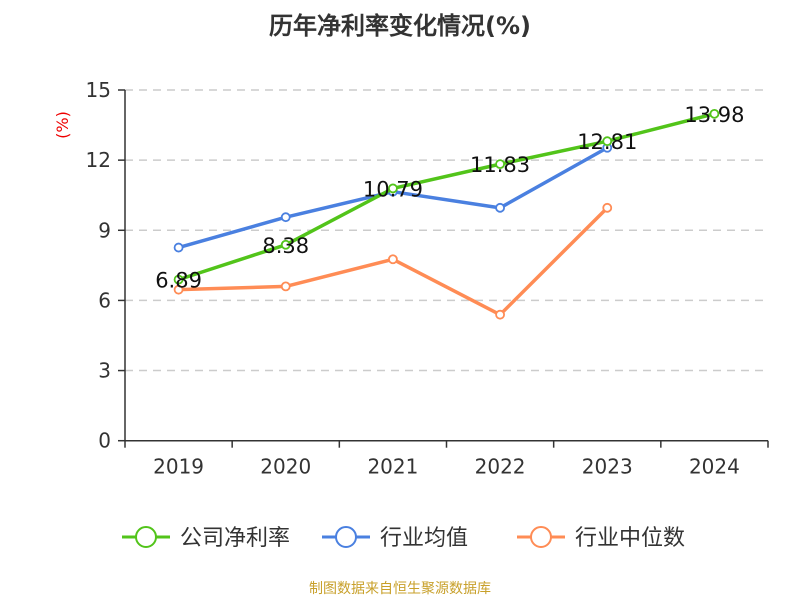 The image size is (800, 600). I want to click on x-tick-label: 2023, so click(607, 467).